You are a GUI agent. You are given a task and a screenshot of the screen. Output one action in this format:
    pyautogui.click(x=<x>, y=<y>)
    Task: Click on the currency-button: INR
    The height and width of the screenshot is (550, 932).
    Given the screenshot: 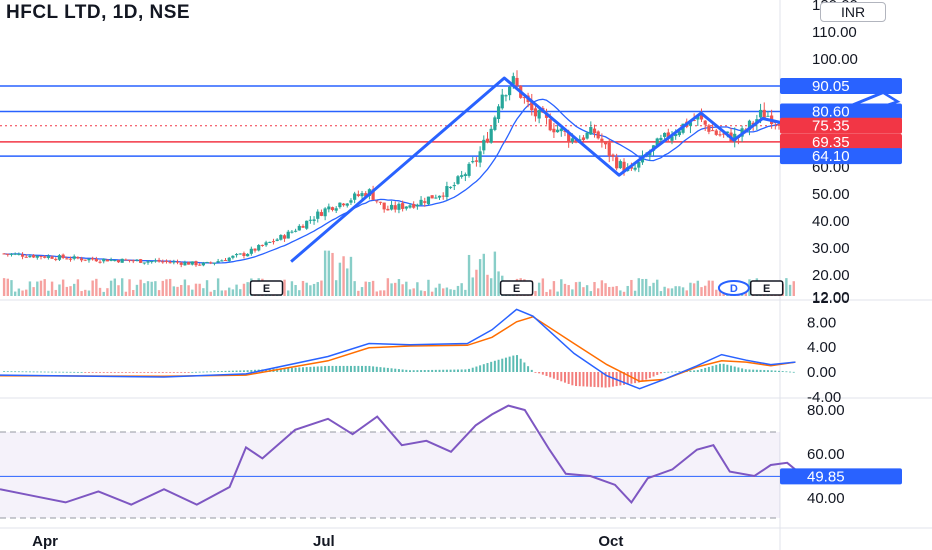 What is the action you would take?
    pyautogui.click(x=853, y=12)
    